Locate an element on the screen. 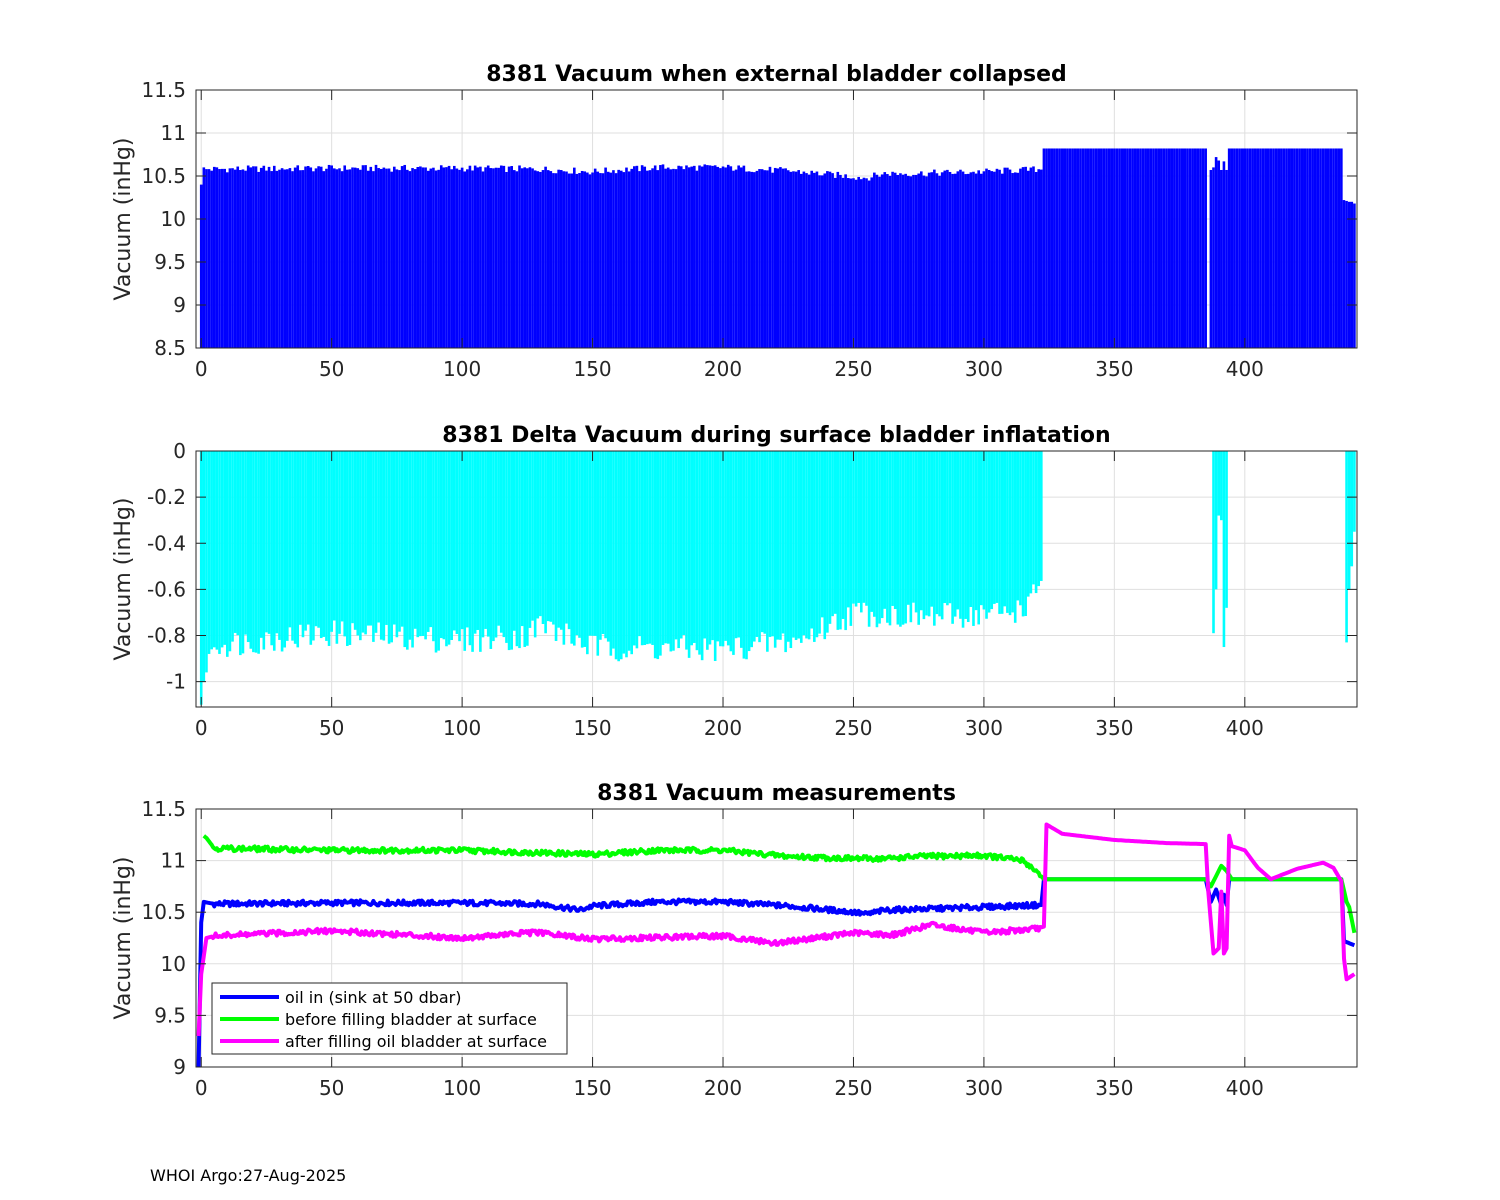 The height and width of the screenshot is (1200, 1500). y-tick-label: 9.5 is located at coordinates (170, 262).